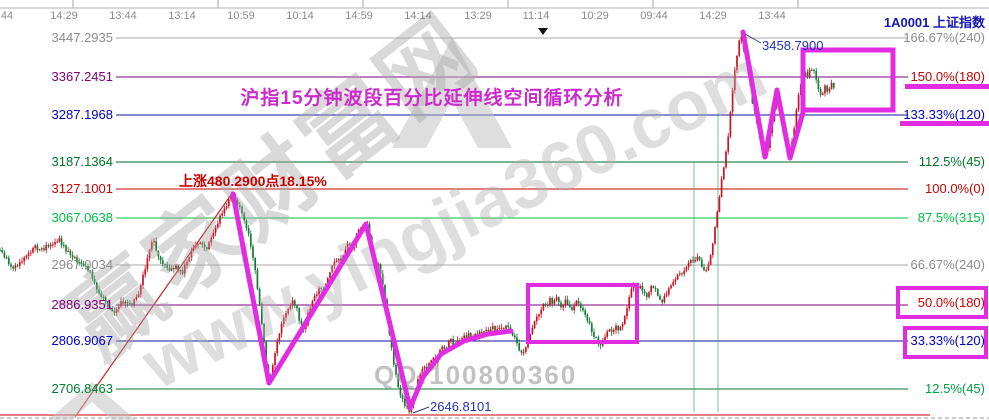 The image size is (989, 420). I want to click on time-axis-label: 14:14, so click(418, 16).